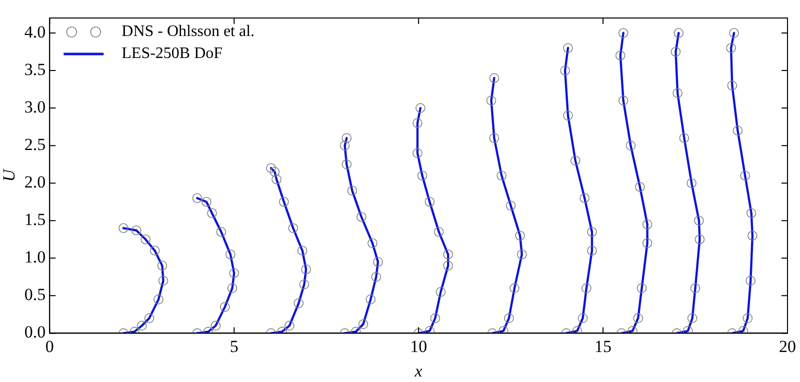 Image resolution: width=800 pixels, height=382 pixels. Describe the element at coordinates (35, 182) in the screenshot. I see `y-tick-label: 2.0` at that location.